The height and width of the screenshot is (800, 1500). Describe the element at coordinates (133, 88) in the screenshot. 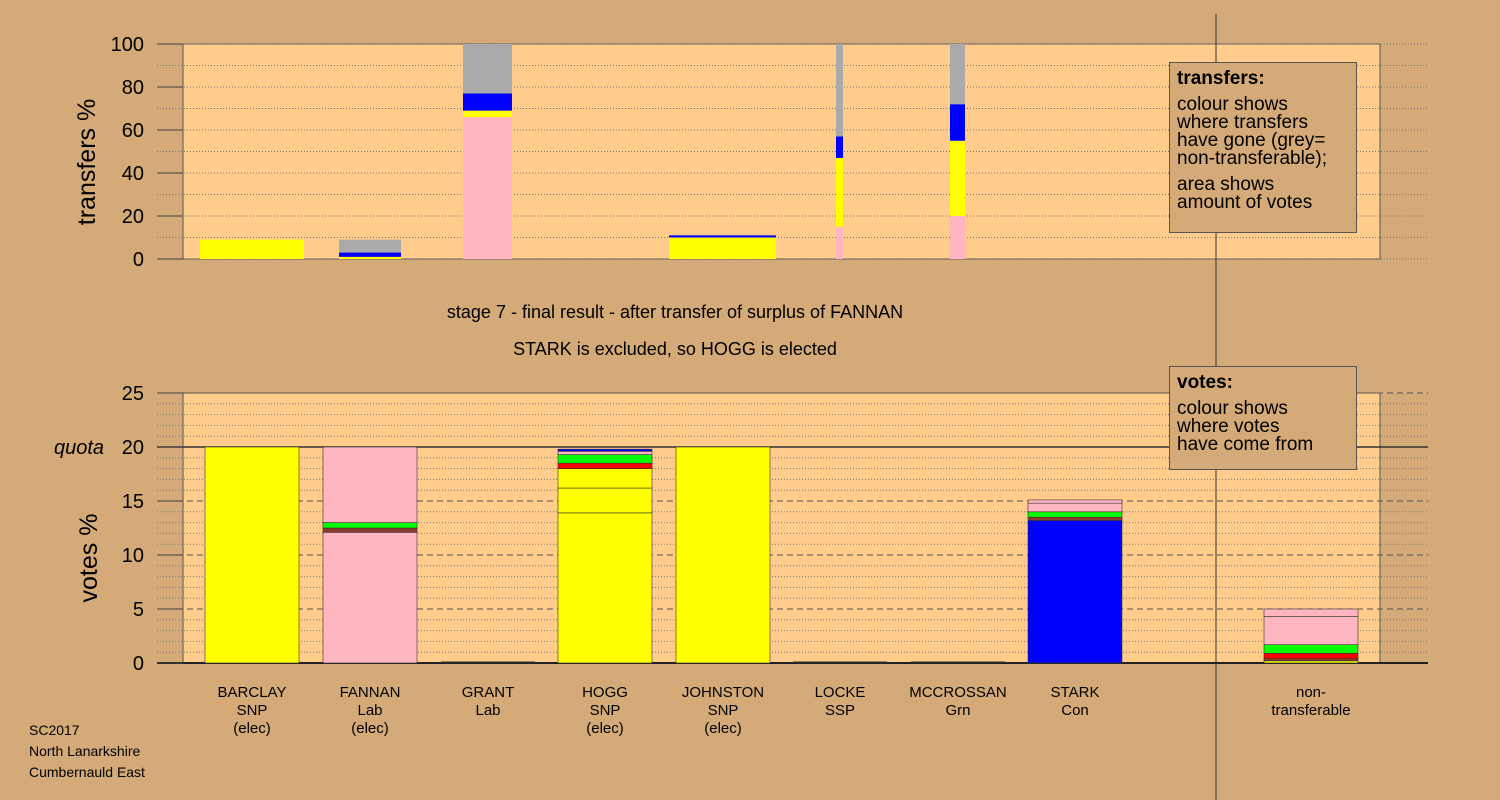

I see `transfers-tick-label: 80` at that location.